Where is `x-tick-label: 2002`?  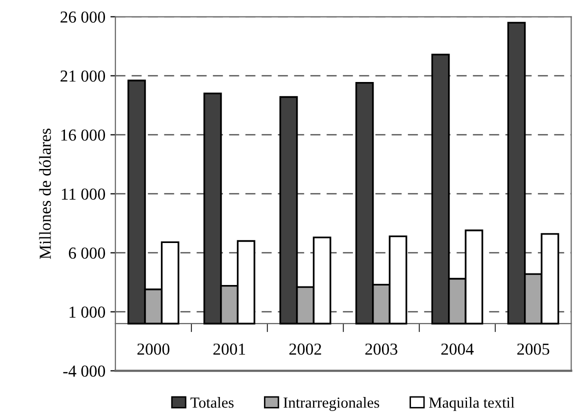
x-tick-label: 2002 is located at coordinates (305, 349).